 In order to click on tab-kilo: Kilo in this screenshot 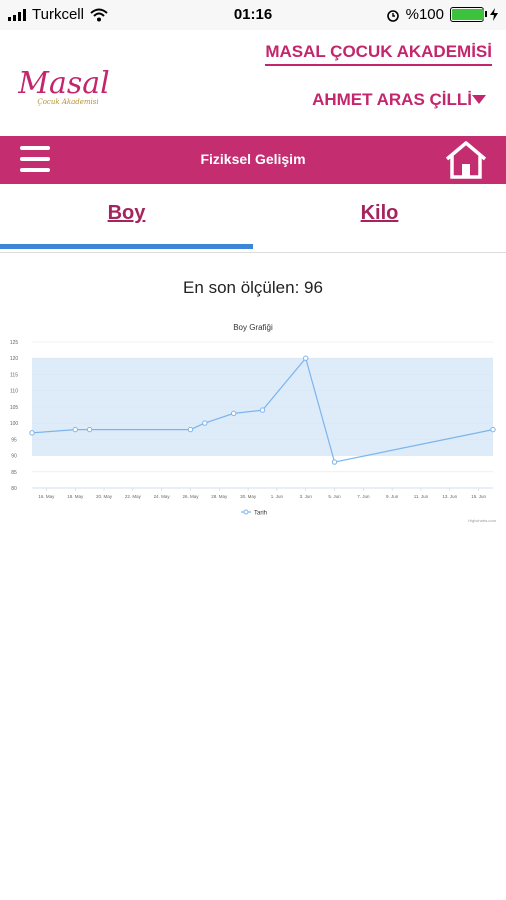, I will do `click(379, 213)`.